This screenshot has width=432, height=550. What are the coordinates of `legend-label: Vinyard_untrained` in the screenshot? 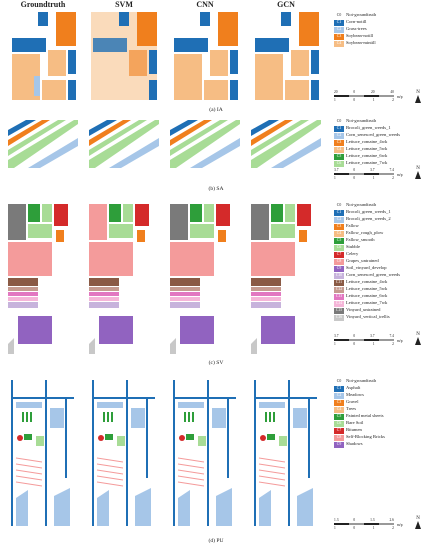 It's located at (363, 310).